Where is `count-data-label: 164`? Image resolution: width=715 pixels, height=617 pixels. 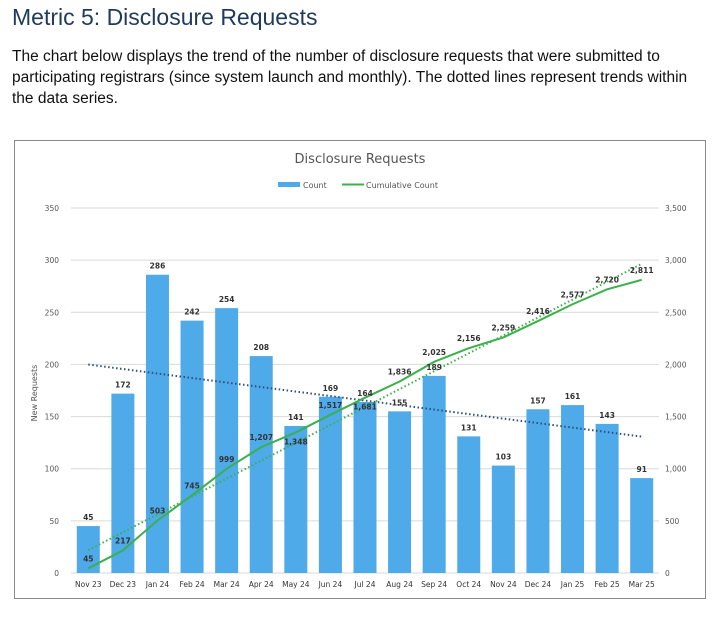 count-data-label: 164 is located at coordinates (365, 393).